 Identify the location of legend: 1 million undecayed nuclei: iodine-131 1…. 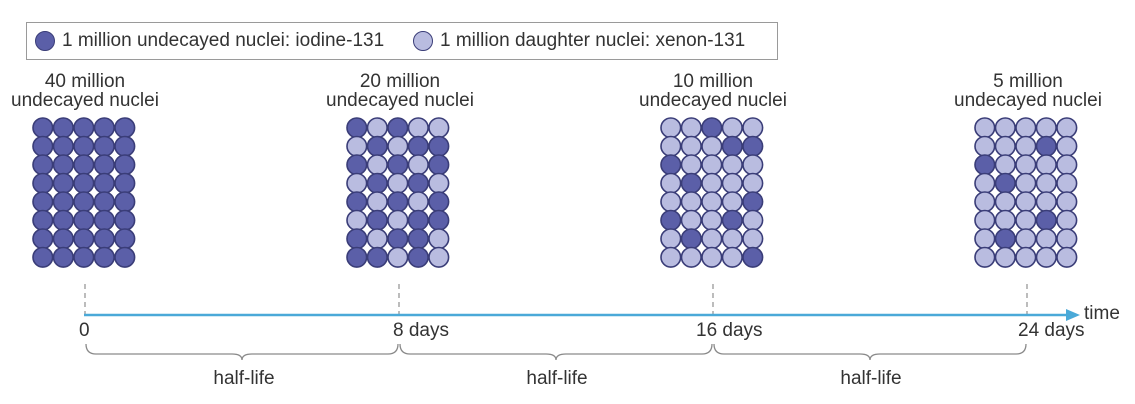
(402, 41).